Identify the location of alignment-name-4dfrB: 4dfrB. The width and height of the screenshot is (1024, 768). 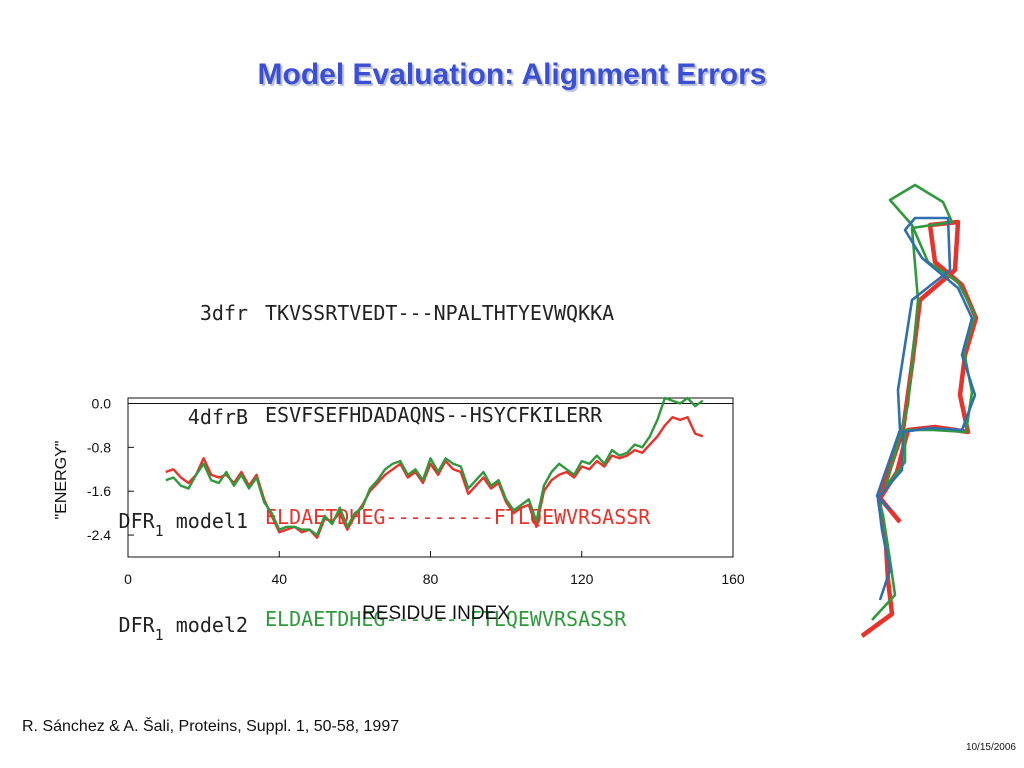
(217, 417).